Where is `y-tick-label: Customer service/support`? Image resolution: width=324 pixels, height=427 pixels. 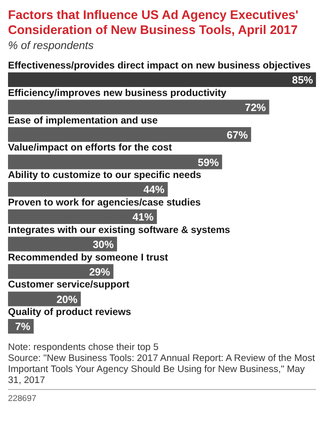
y-tick-label: Customer service/support is located at coordinates (69, 285).